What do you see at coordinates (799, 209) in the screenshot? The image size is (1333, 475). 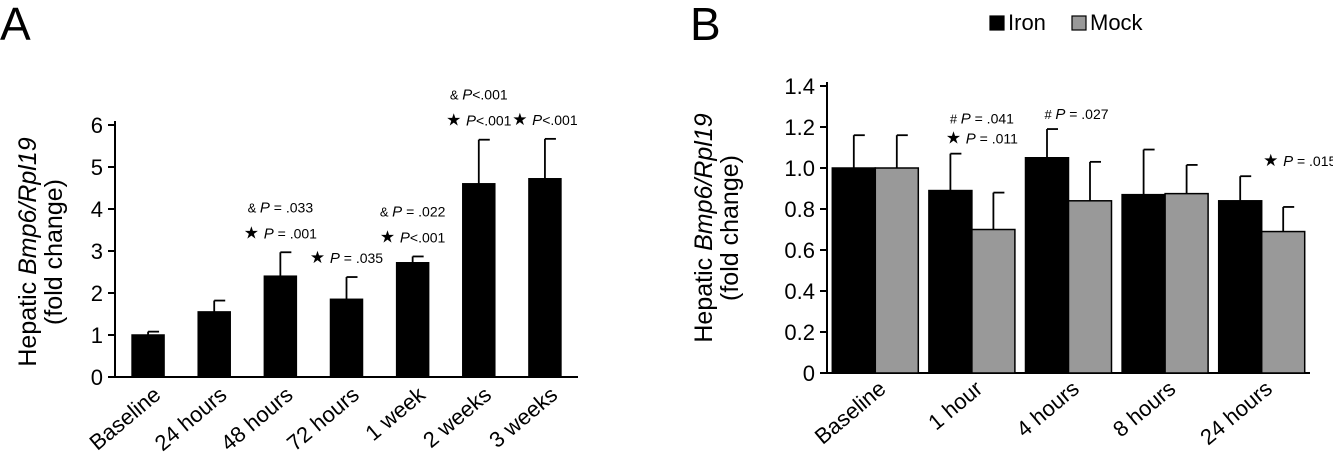 I see `y-tick-label: 0.8` at bounding box center [799, 209].